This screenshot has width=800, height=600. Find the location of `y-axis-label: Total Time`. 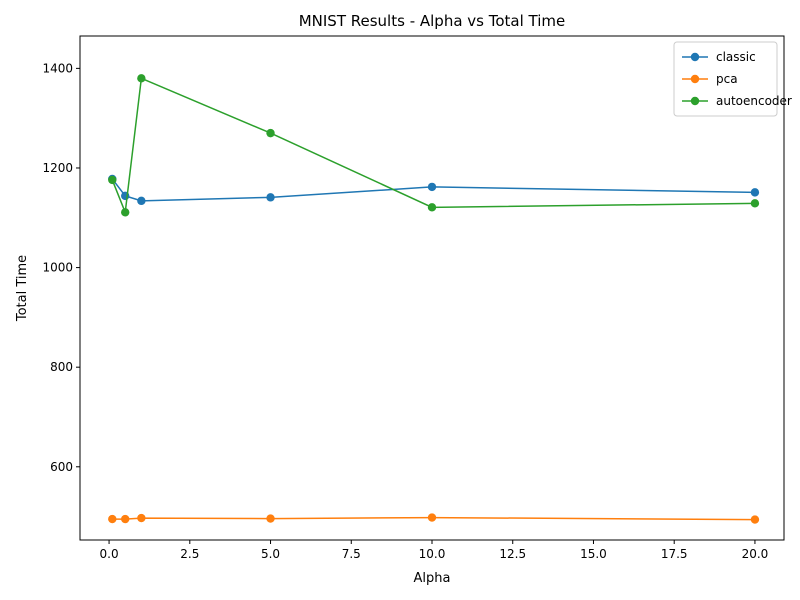

y-axis-label: Total Time is located at coordinates (22, 288).